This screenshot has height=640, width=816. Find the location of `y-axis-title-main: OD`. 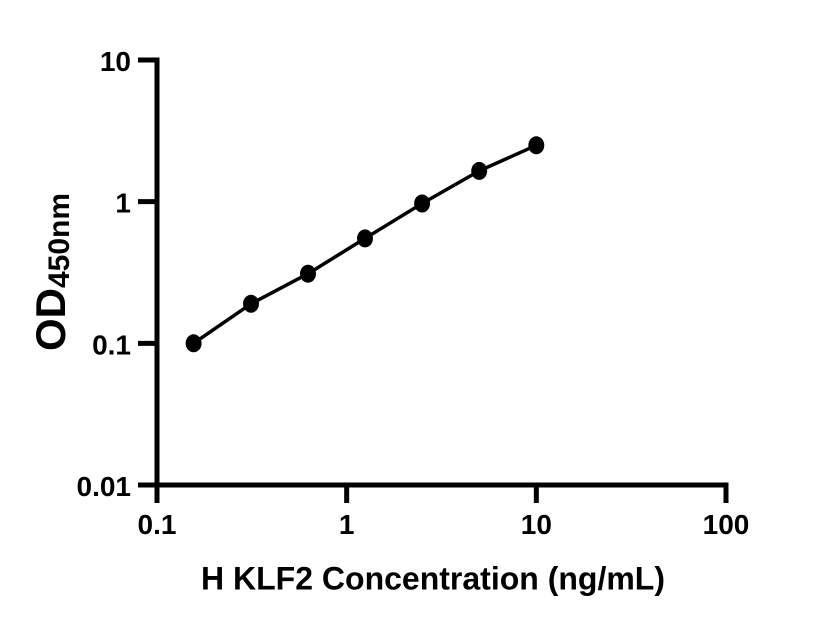

y-axis-title-main: OD is located at coordinates (50, 320).